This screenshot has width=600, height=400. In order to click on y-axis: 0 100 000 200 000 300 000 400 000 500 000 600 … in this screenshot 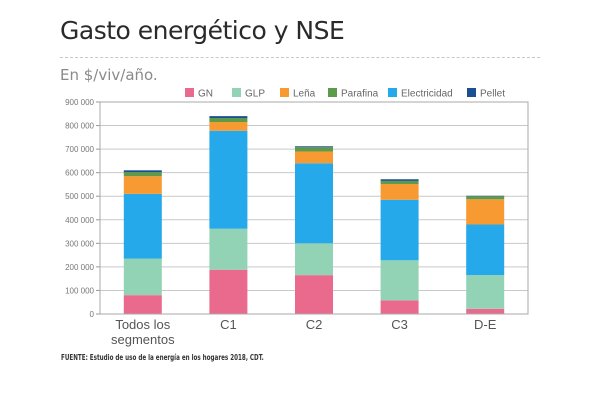, I will do `click(82, 208)`.